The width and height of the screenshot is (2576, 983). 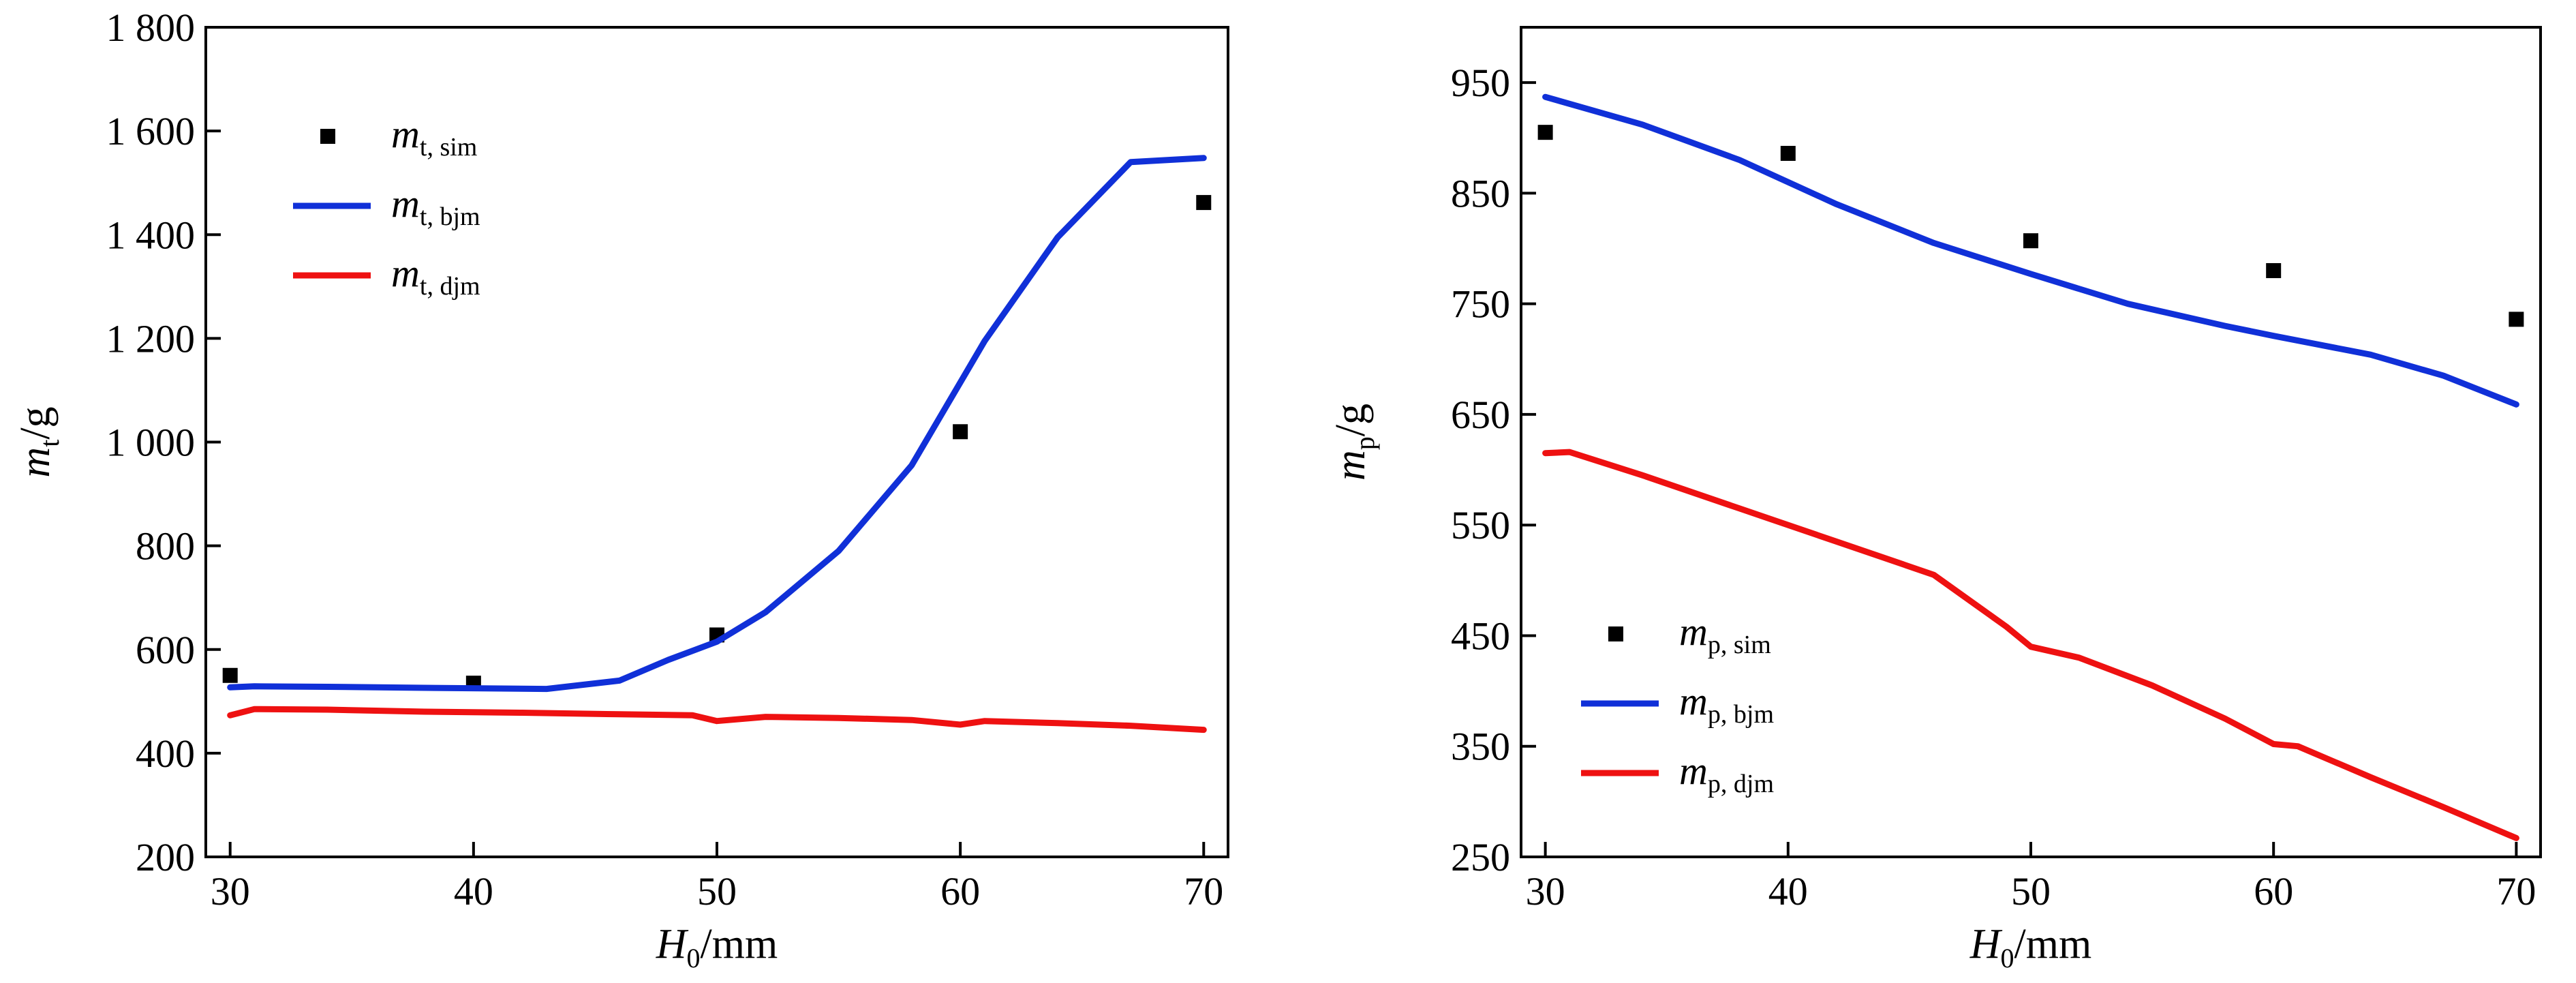 I want to click on legend-label: mp, djm, so click(x=1727, y=773).